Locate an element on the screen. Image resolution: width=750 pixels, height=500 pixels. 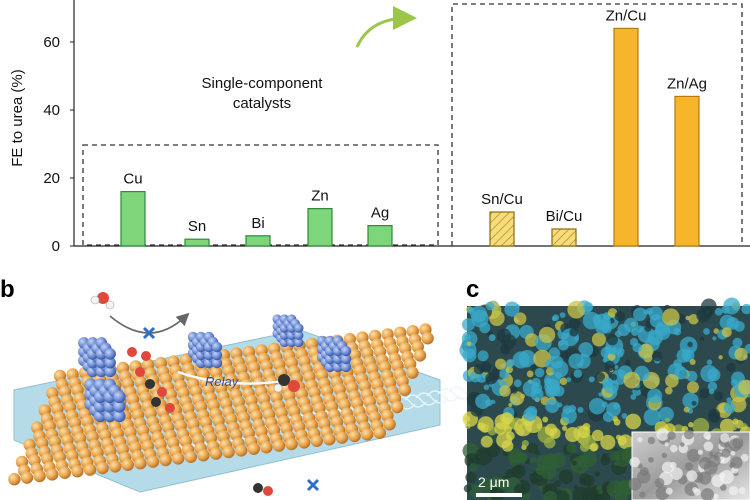
sem-inset-texture is located at coordinates (688, 464).